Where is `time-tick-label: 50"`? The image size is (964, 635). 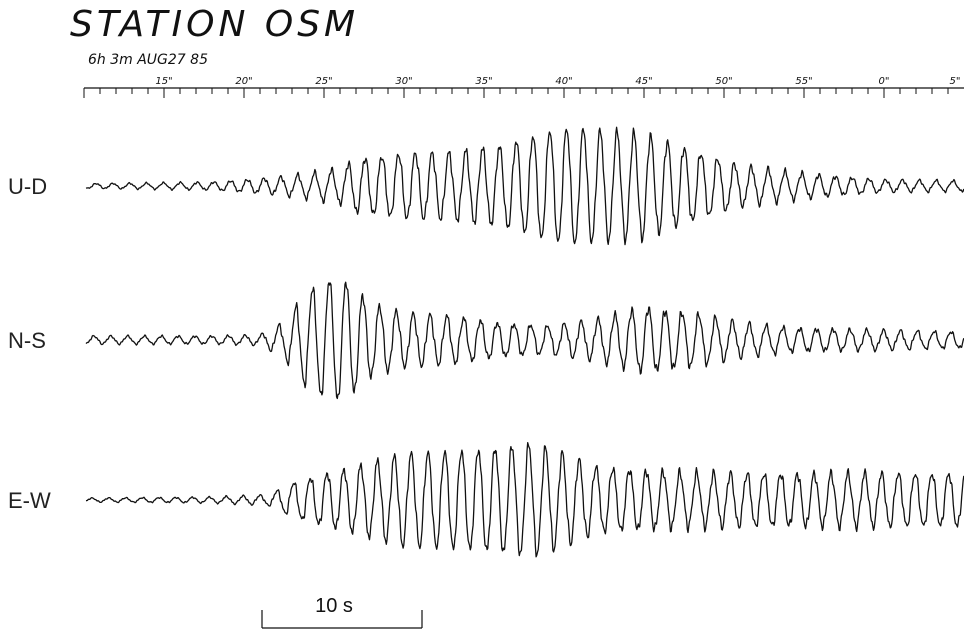 time-tick-label: 50" is located at coordinates (723, 81).